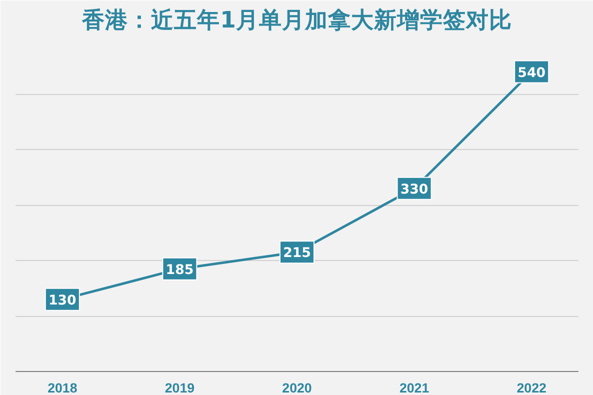 Image resolution: width=593 pixels, height=395 pixels. I want to click on chart-title: 香港：近五年1月单月加拿大新增学签对比, so click(296, 20).